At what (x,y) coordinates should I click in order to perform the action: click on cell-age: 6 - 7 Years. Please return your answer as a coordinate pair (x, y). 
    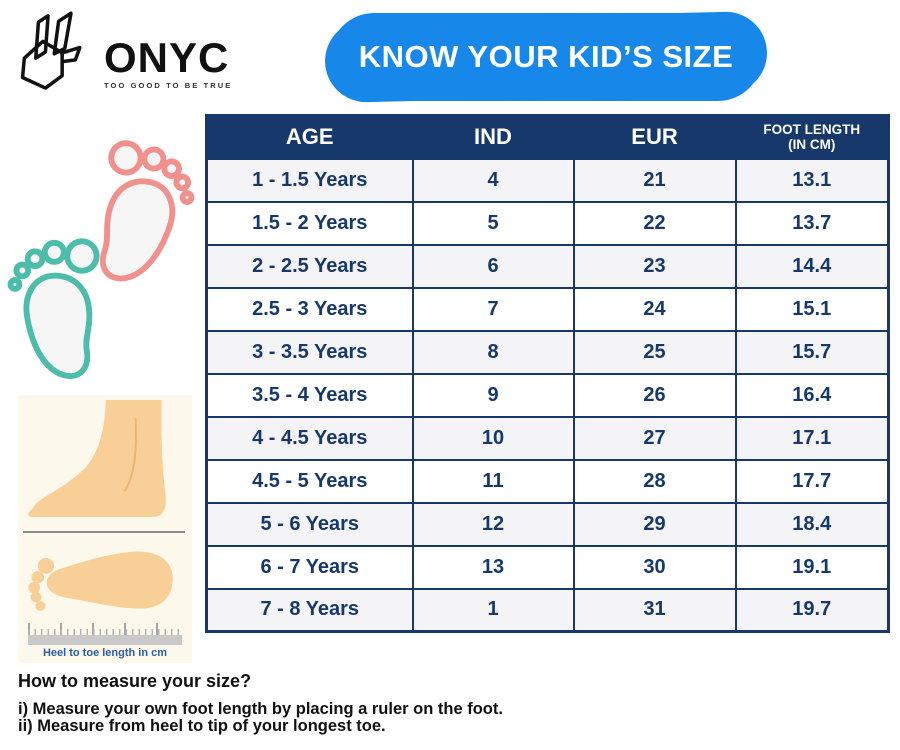
    Looking at the image, I should click on (309, 567).